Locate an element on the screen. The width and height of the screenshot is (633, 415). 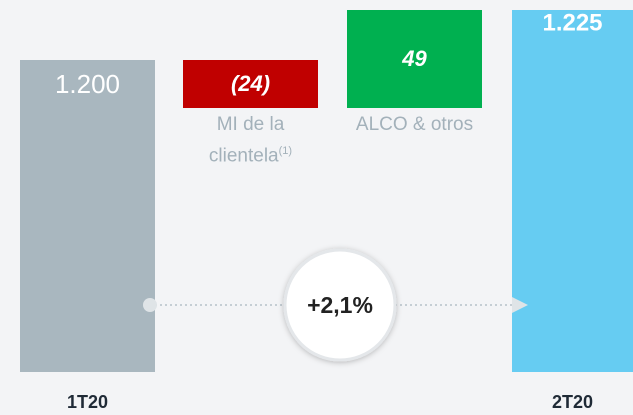
value-label: 49 is located at coordinates (414, 58).